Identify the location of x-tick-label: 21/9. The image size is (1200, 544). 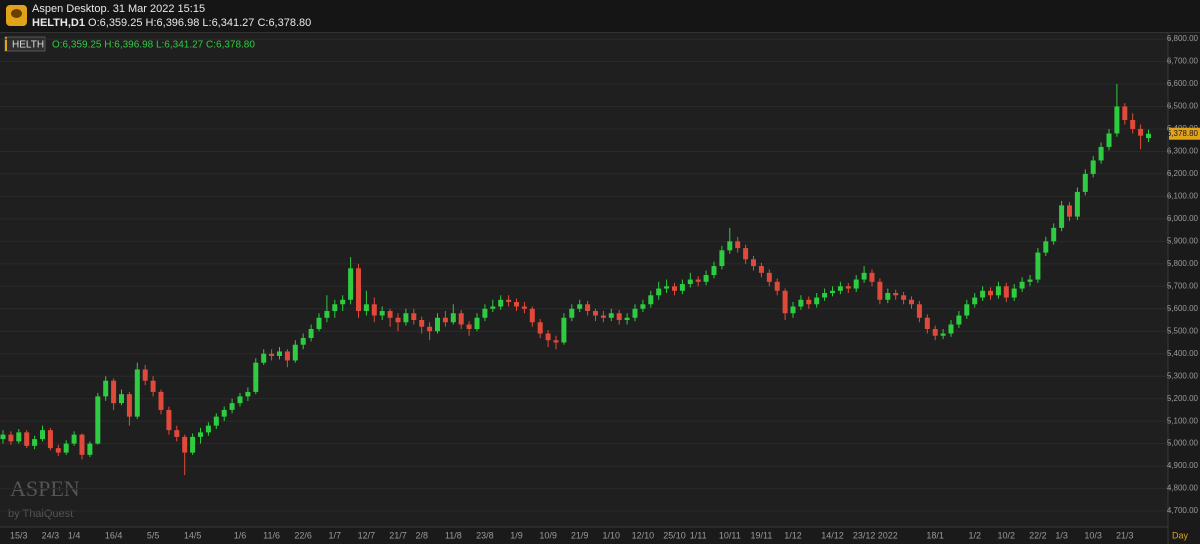
(580, 535).